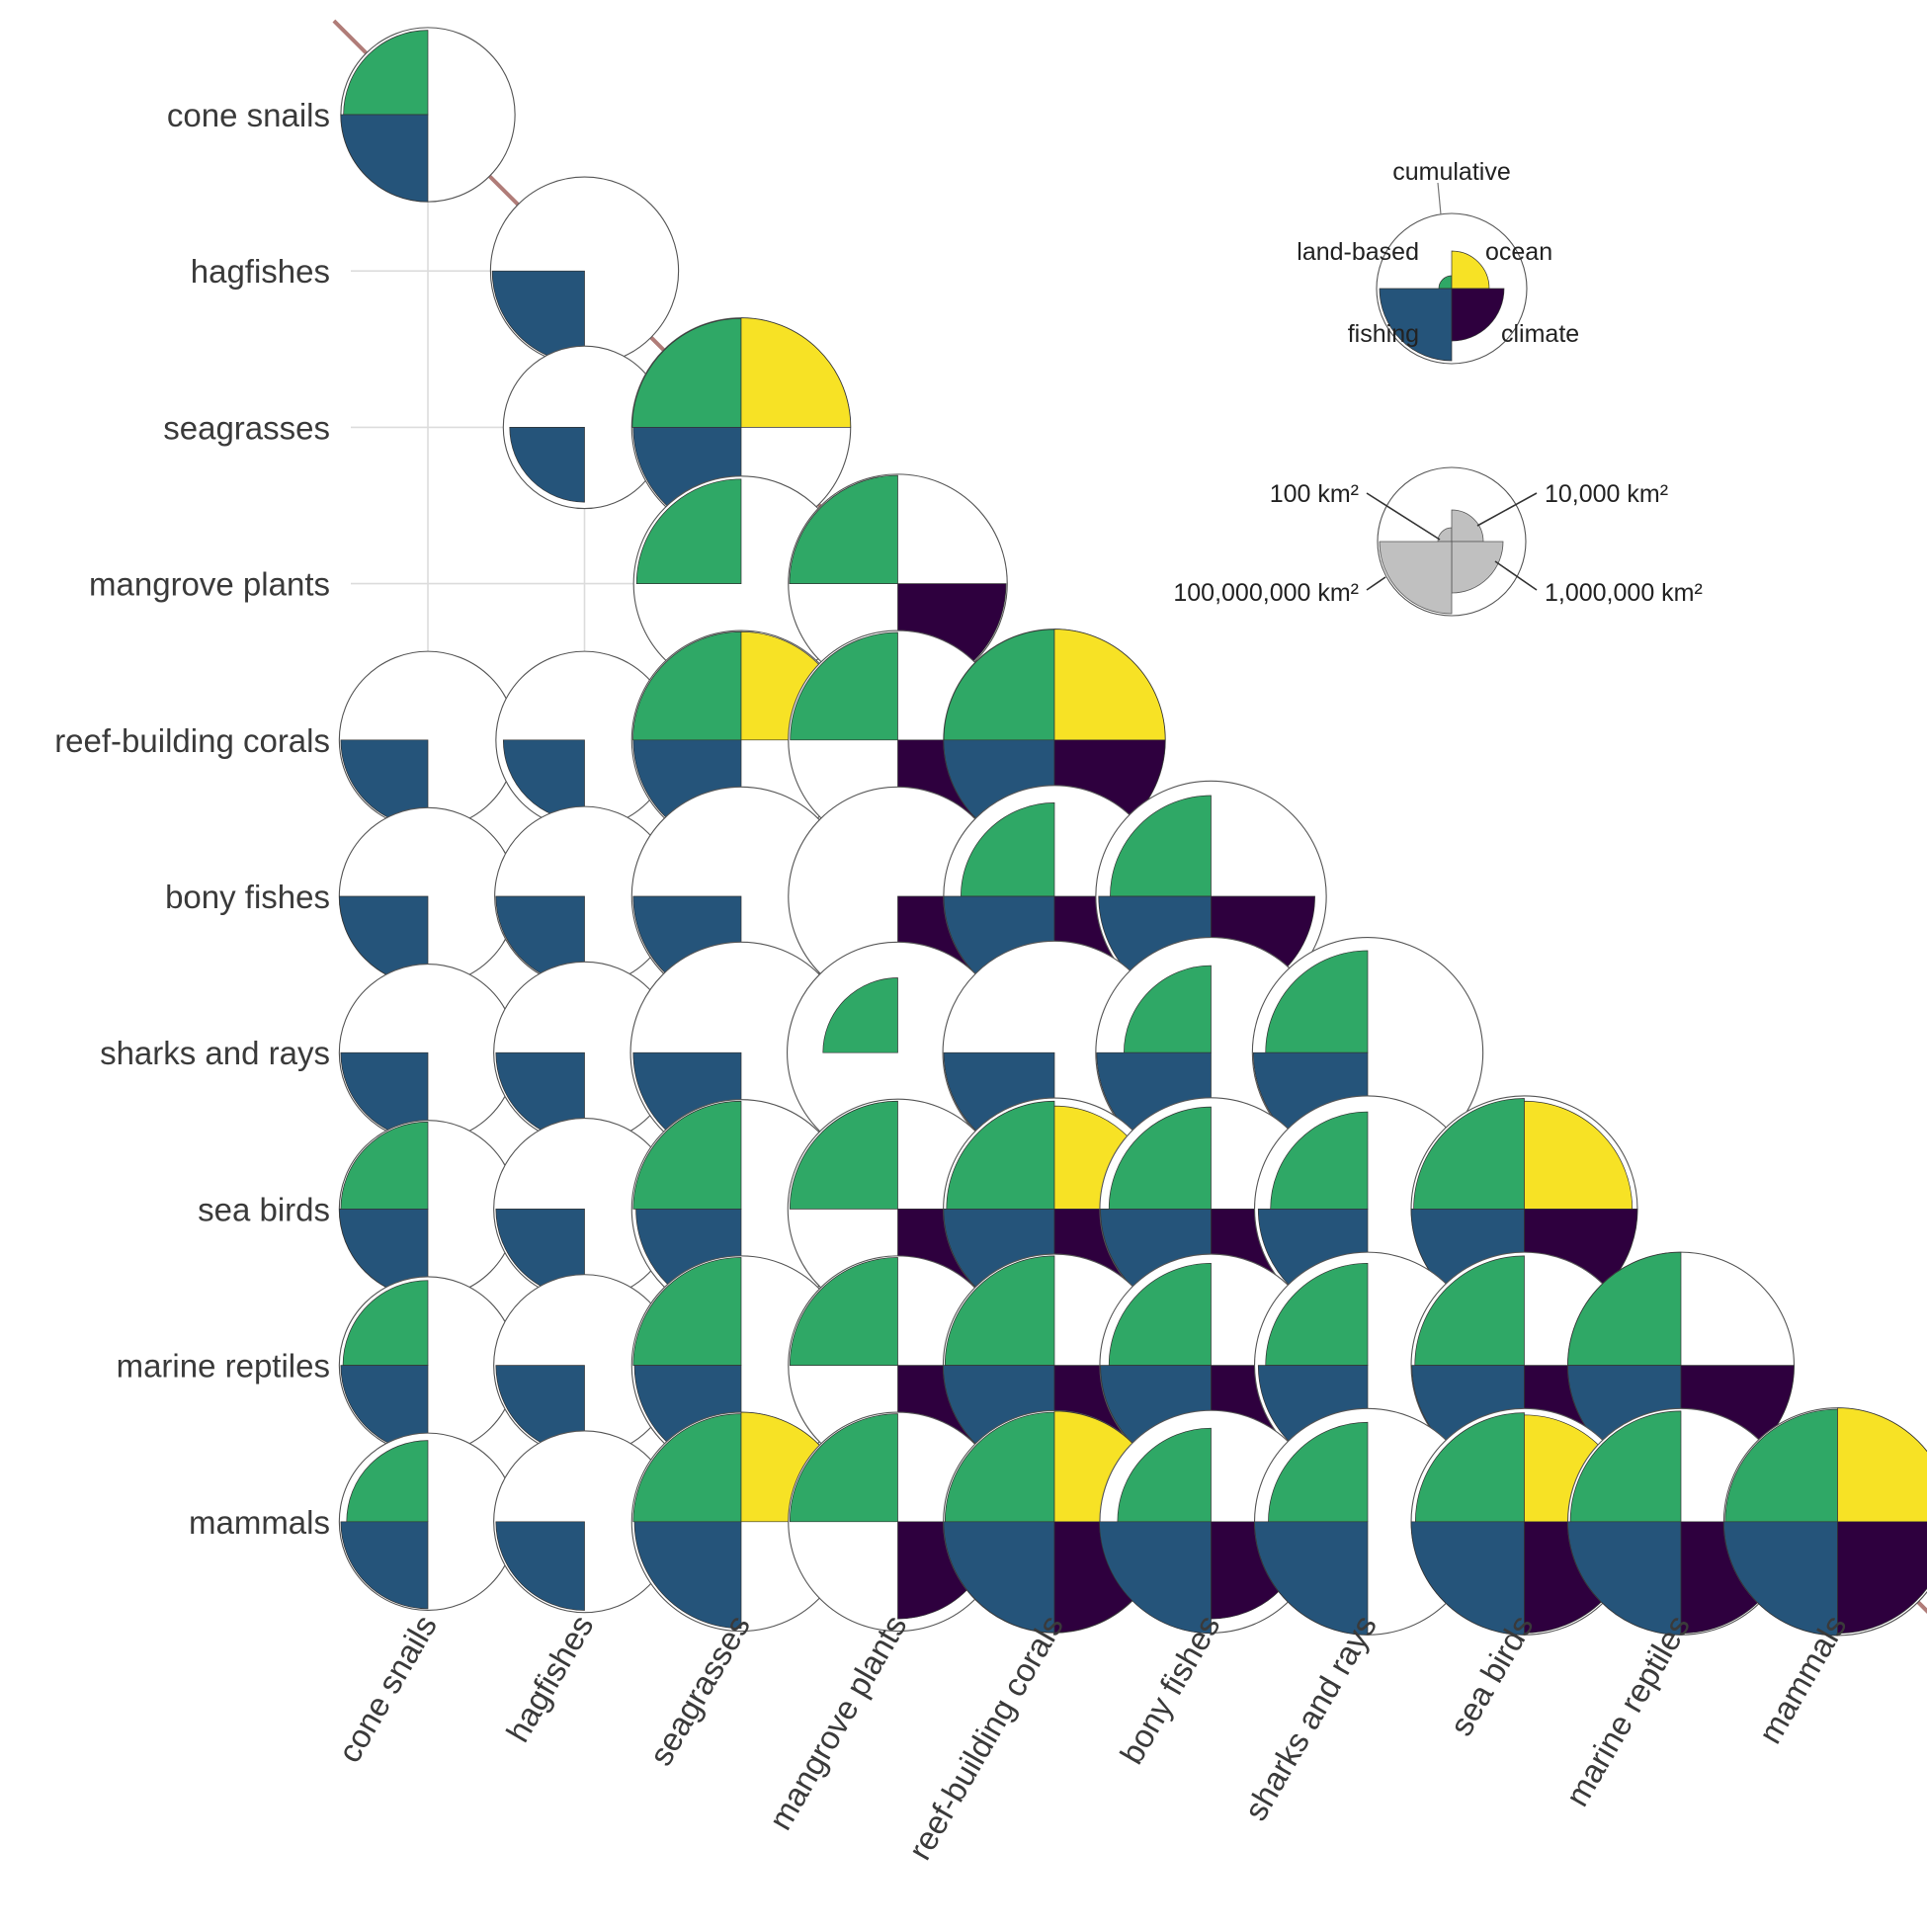  What do you see at coordinates (838, 1722) in the screenshot?
I see `column-label-mangrove-plants: mangrove plants` at bounding box center [838, 1722].